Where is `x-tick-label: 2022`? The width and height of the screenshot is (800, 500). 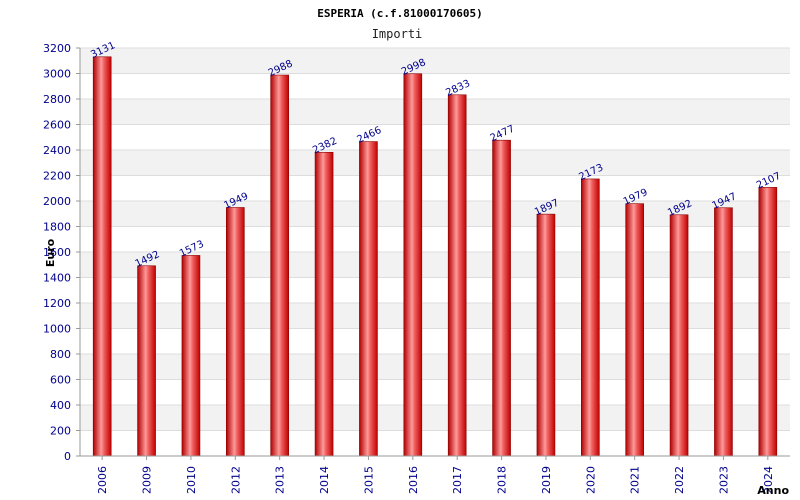 x-tick-label: 2022 is located at coordinates (679, 480).